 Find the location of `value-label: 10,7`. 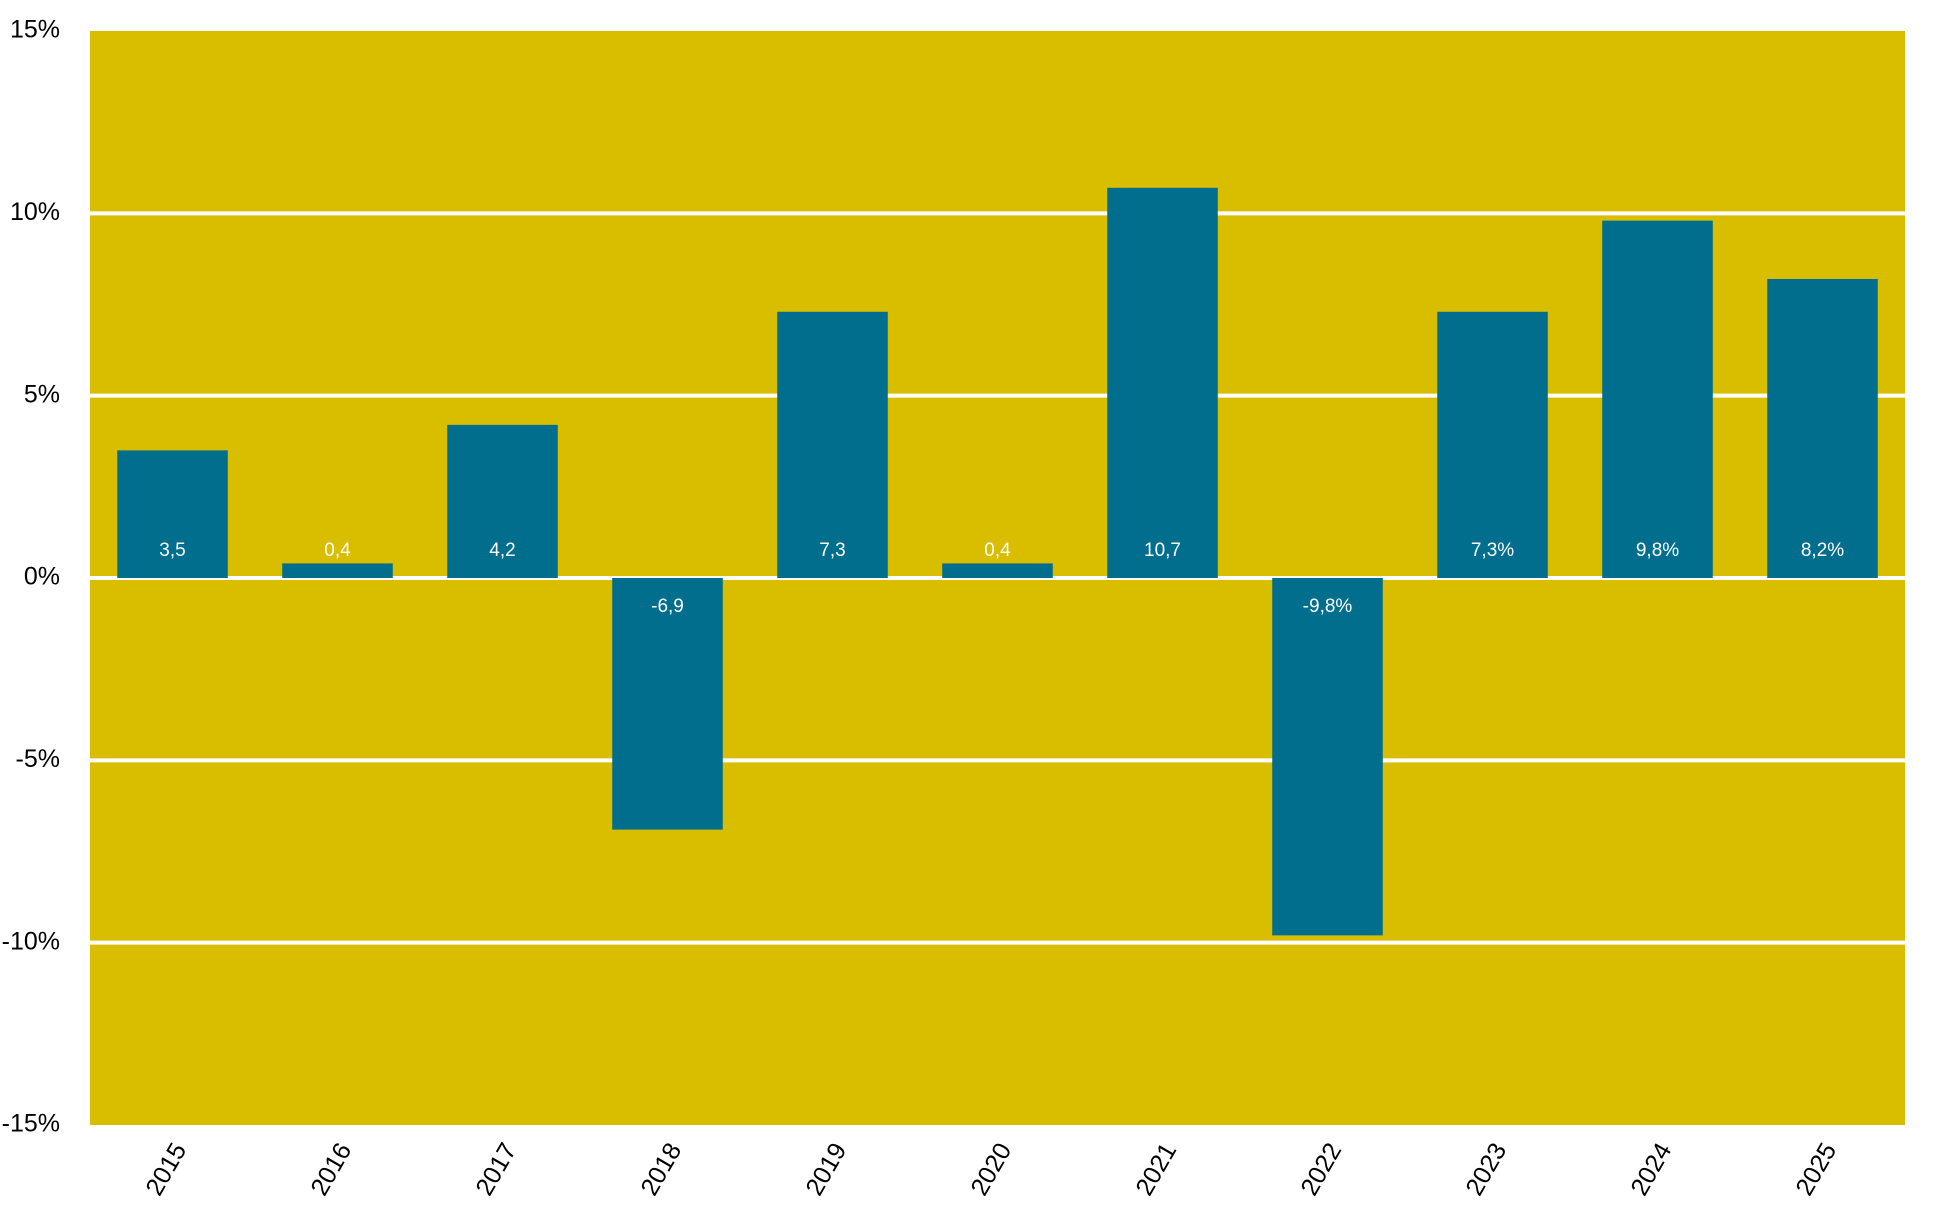

value-label: 10,7 is located at coordinates (1162, 550).